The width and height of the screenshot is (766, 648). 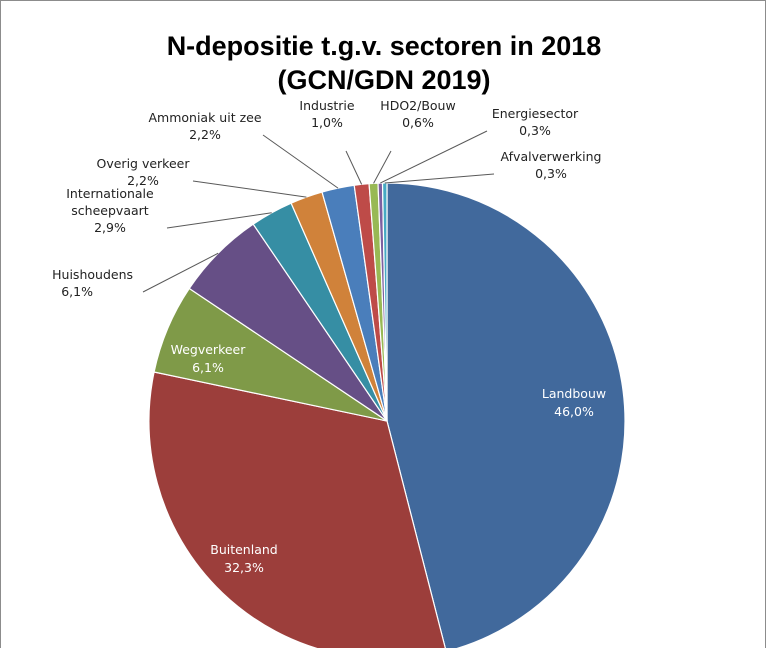 I want to click on leader-line-internationale-scheepvaart, so click(x=219, y=220).